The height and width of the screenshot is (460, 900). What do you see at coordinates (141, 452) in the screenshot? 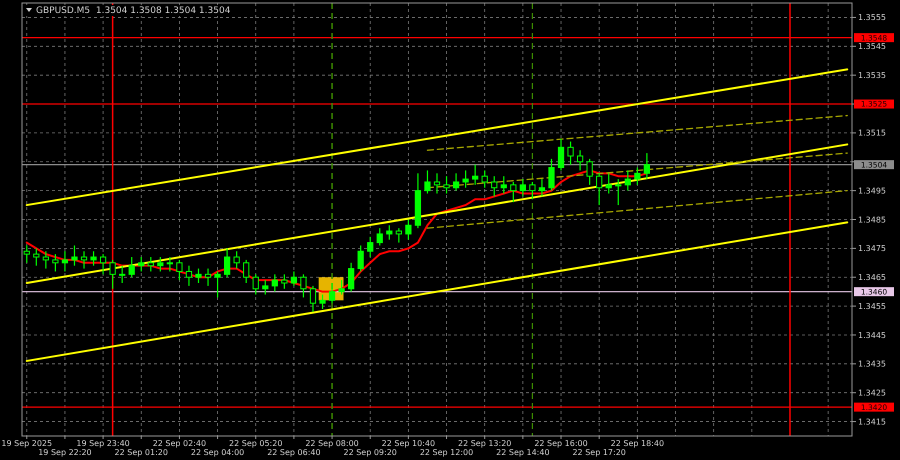
I see `x-tick-label: 22 Sep 01:20` at bounding box center [141, 452].